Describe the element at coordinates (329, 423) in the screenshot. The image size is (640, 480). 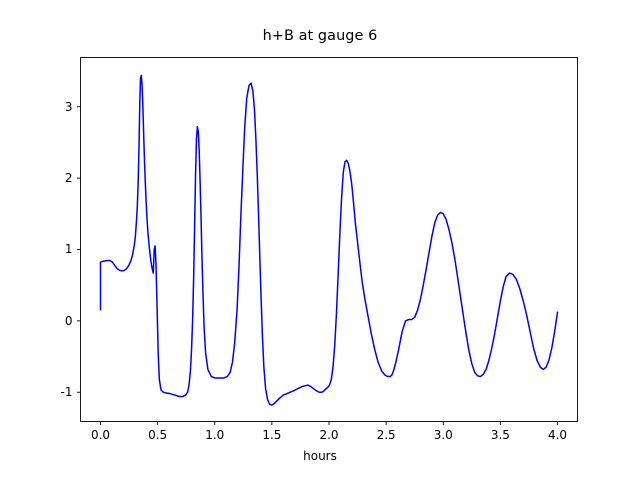
I see `x-tick-marks` at that location.